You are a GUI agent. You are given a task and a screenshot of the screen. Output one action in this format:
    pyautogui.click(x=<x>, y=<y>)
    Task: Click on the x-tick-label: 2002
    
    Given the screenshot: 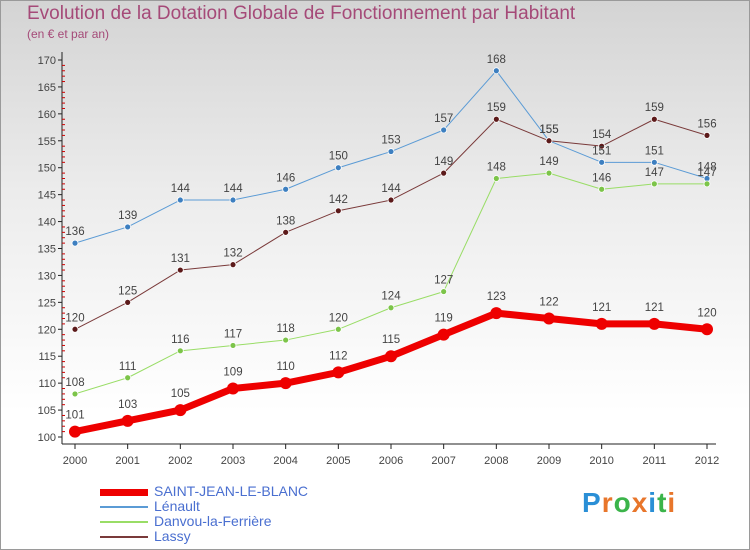 What is the action you would take?
    pyautogui.click(x=180, y=461)
    